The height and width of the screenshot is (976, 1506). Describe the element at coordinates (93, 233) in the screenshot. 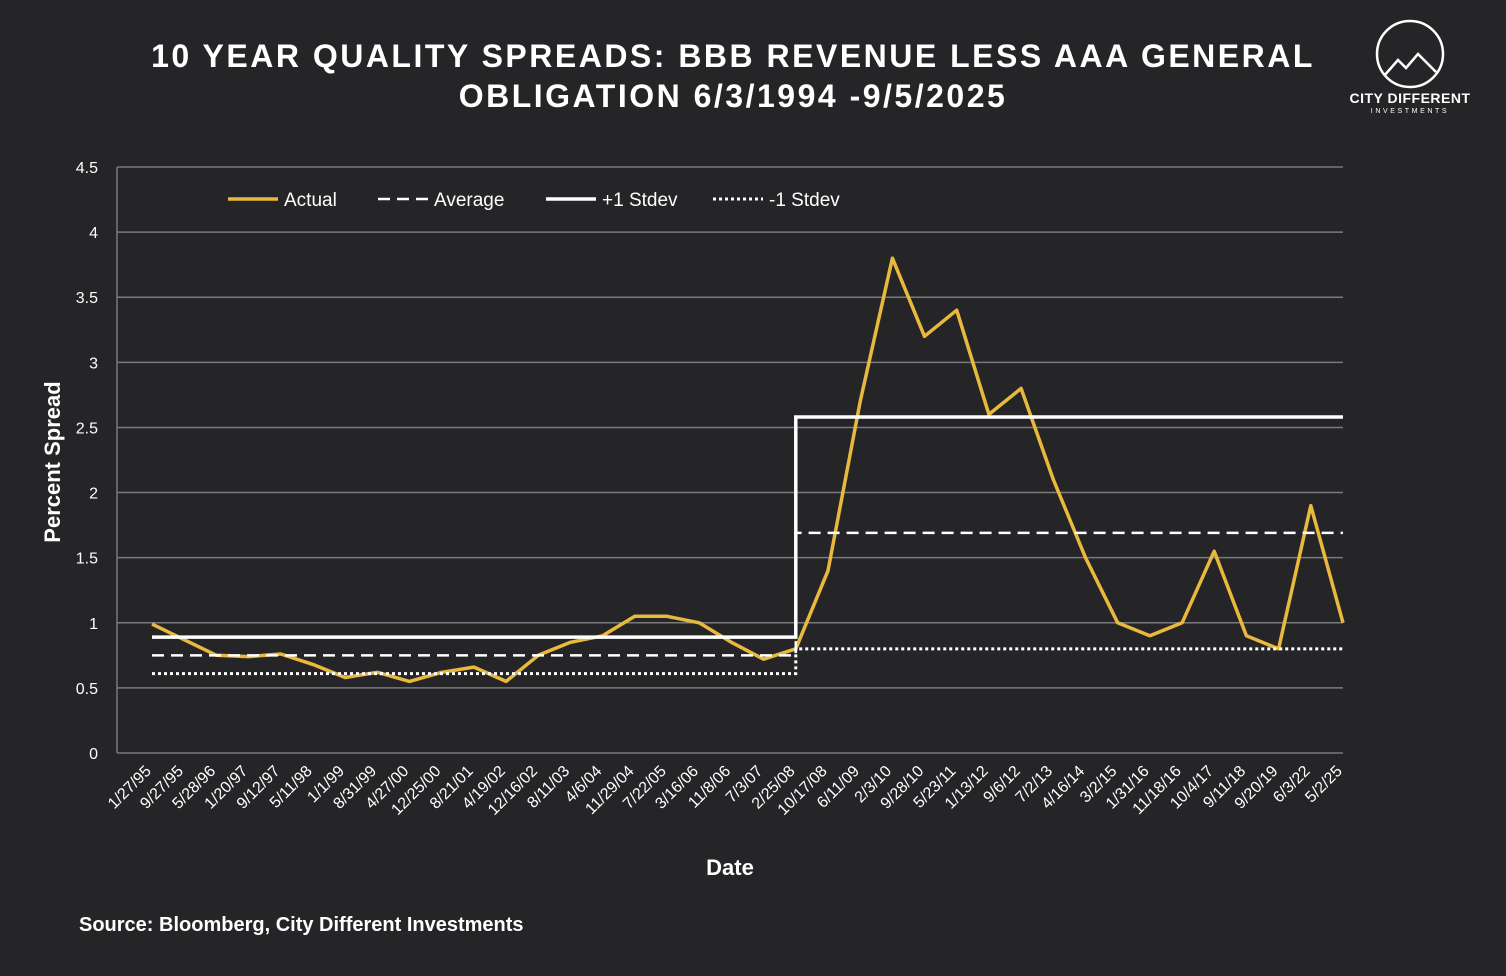

I see `y-tick-label: 4` at that location.